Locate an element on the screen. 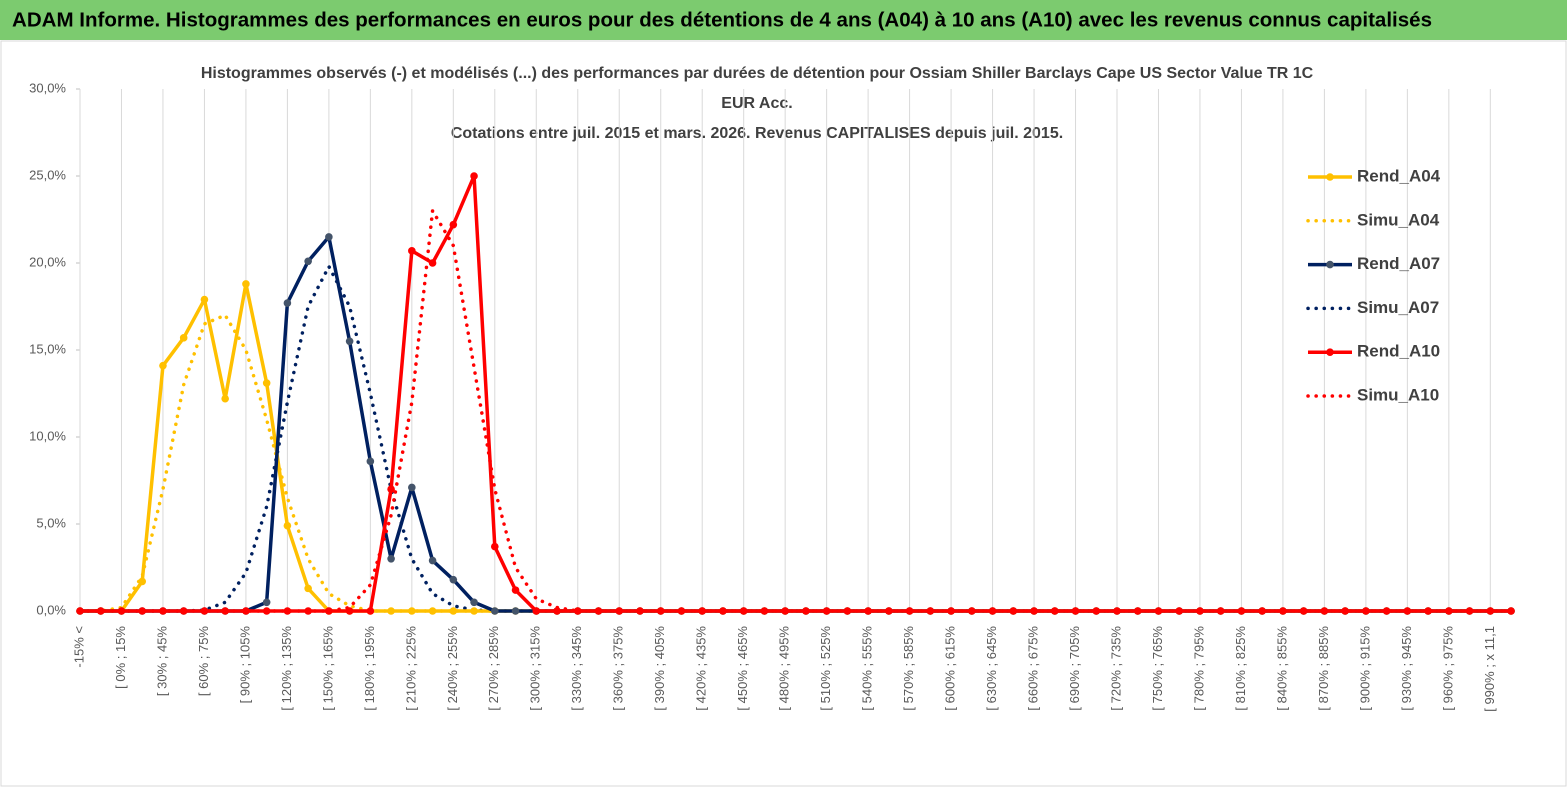 The width and height of the screenshot is (1567, 789). x-tick-label: [ 420% ; 435% is located at coordinates (701, 668).